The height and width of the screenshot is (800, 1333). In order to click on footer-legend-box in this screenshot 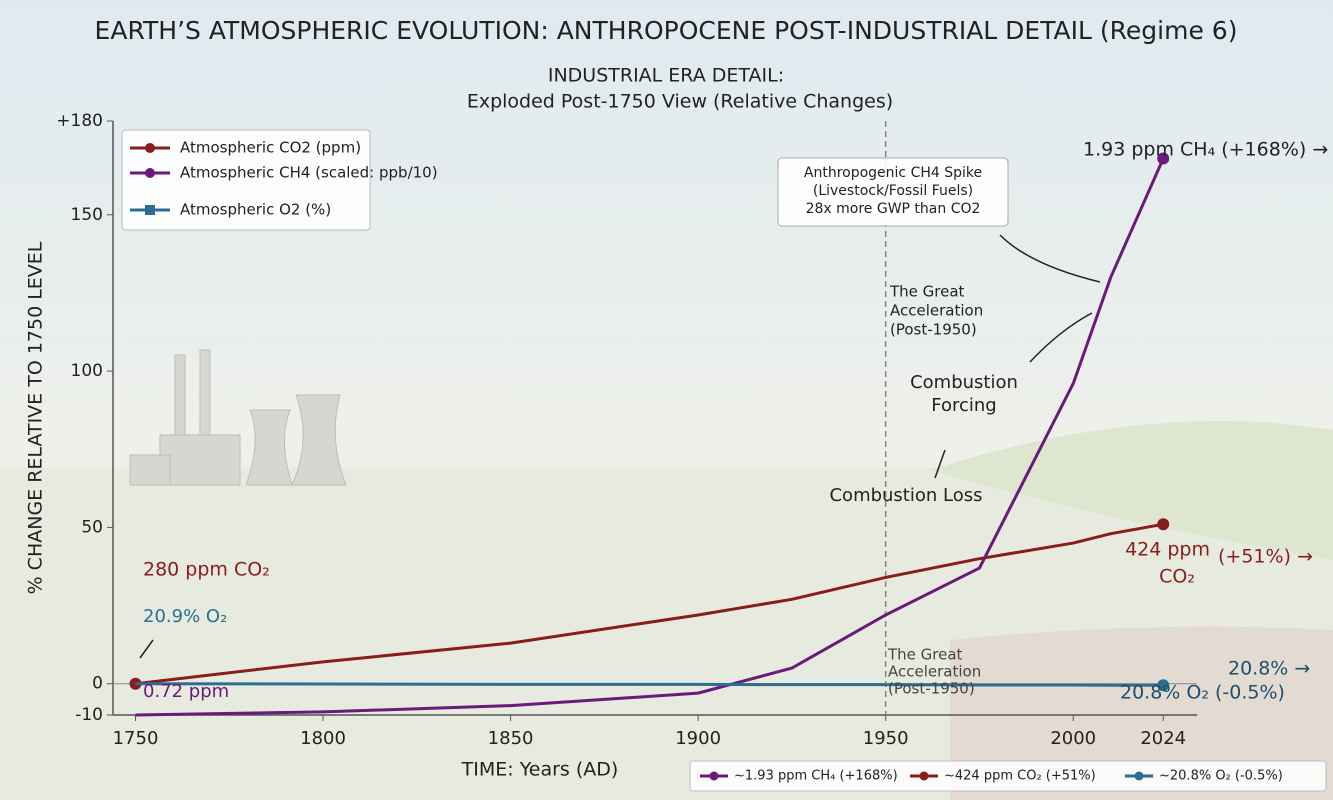, I will do `click(1008, 776)`.